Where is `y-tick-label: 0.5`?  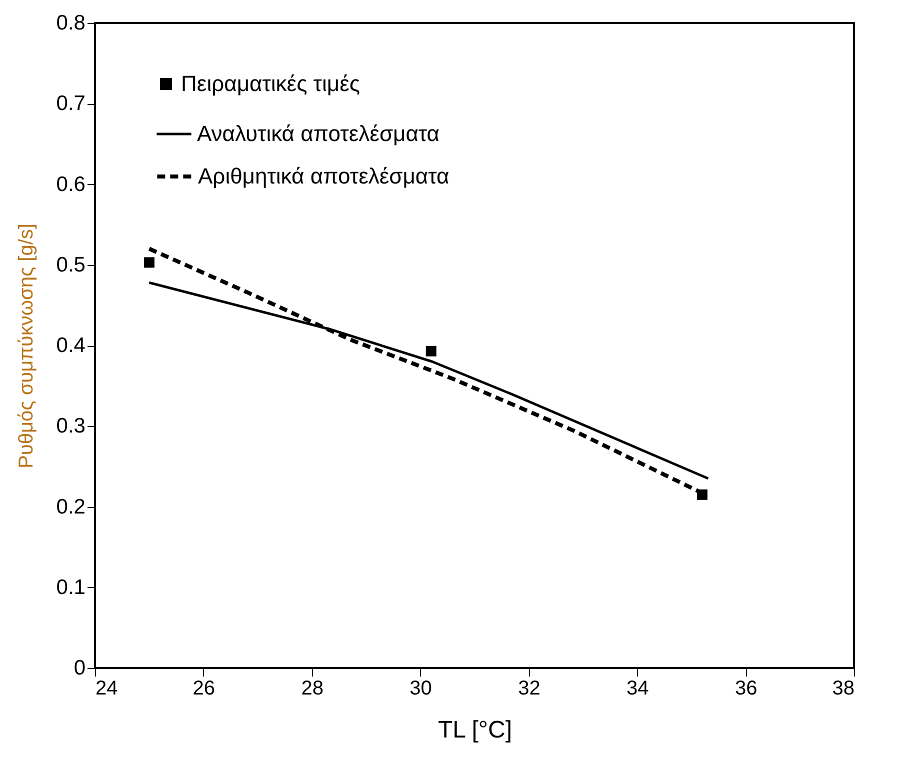
y-tick-label: 0.5 is located at coordinates (71, 264).